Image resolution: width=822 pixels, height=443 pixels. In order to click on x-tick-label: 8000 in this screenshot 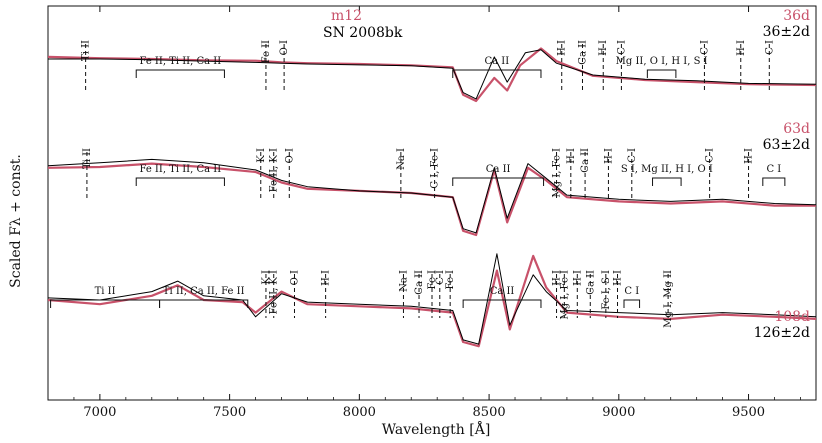, I will do `click(359, 412)`.